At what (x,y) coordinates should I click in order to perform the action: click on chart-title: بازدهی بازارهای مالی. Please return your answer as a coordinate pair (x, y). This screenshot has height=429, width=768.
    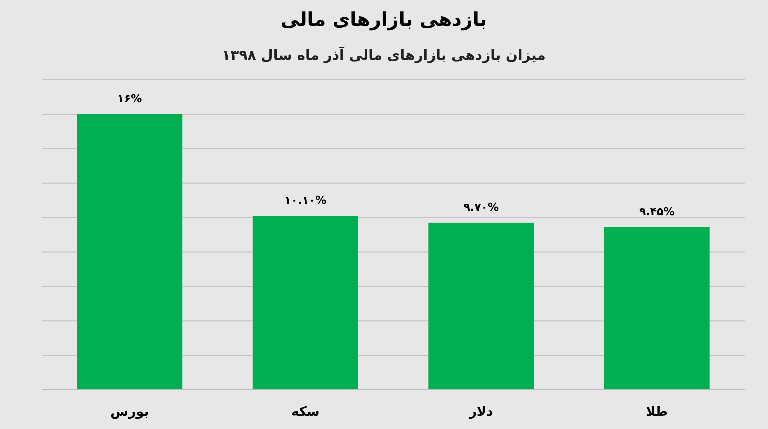
    Looking at the image, I should click on (384, 20).